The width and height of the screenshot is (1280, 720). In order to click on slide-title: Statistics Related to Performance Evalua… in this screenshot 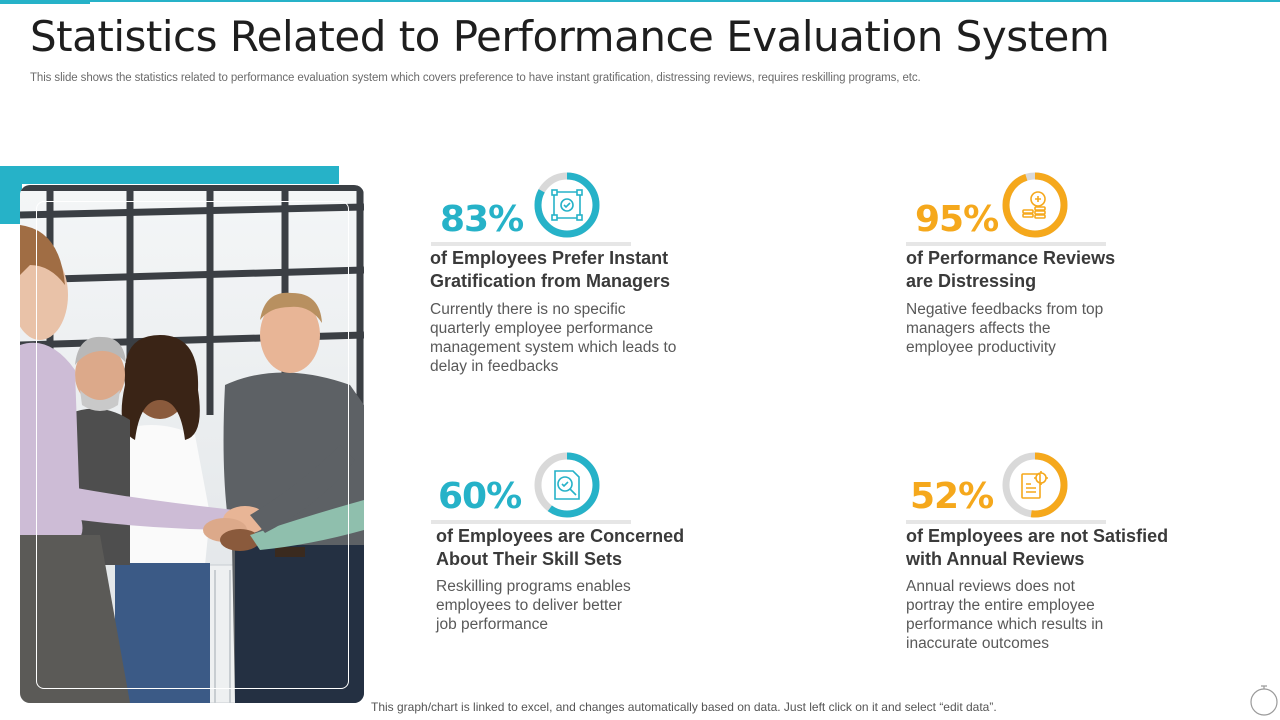, I will do `click(570, 36)`.